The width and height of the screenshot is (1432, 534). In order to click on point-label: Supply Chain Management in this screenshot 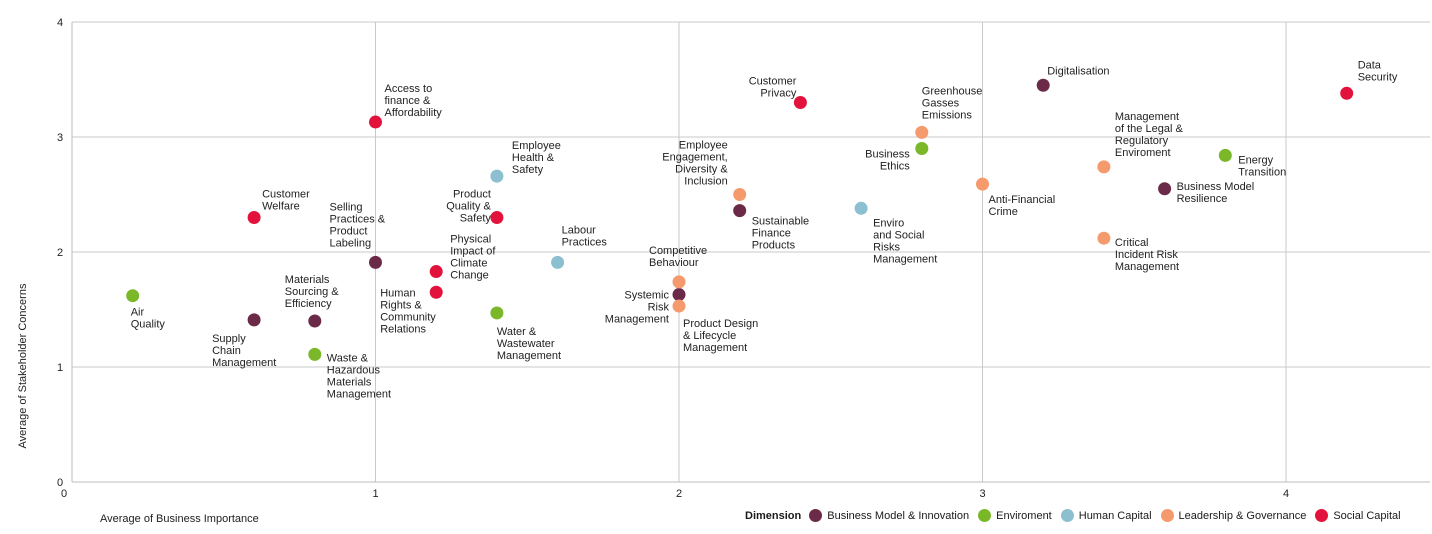, I will do `click(244, 351)`.